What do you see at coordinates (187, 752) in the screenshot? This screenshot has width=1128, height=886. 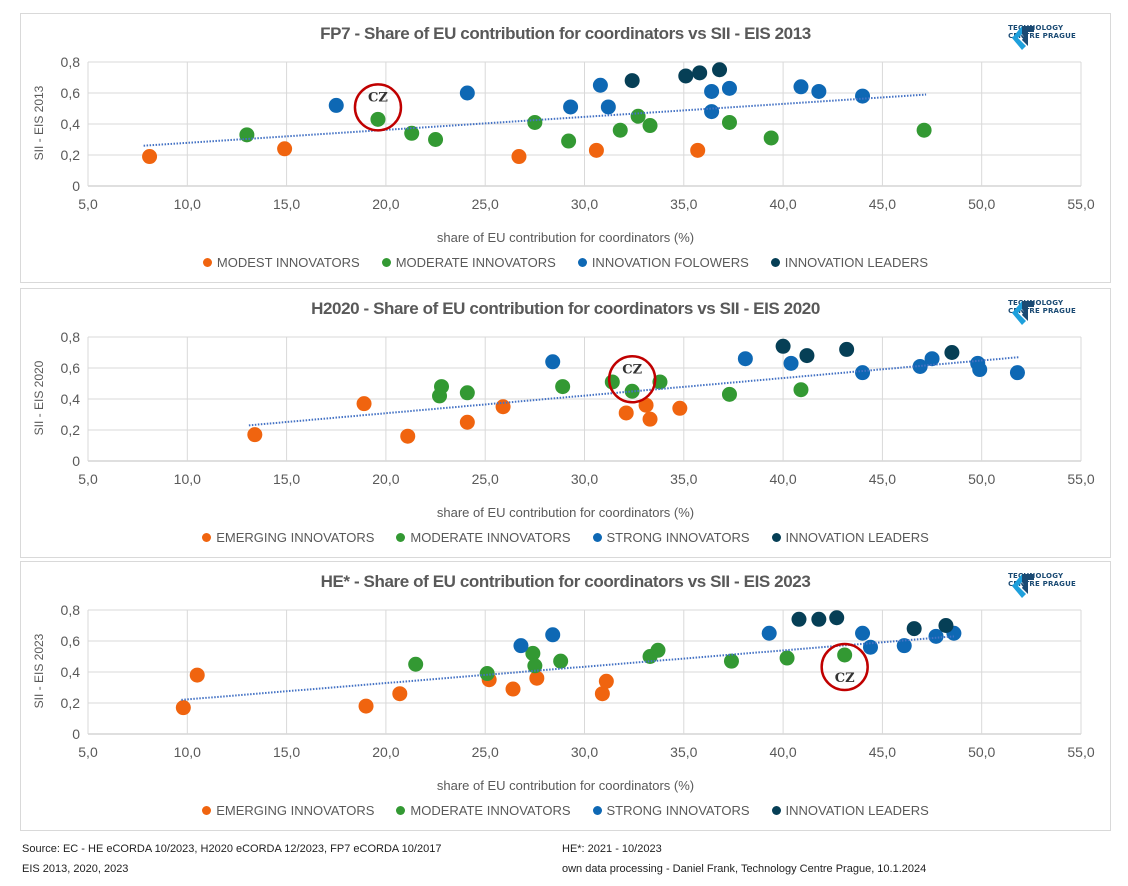 I see `x-tick-label: 10,0` at bounding box center [187, 752].